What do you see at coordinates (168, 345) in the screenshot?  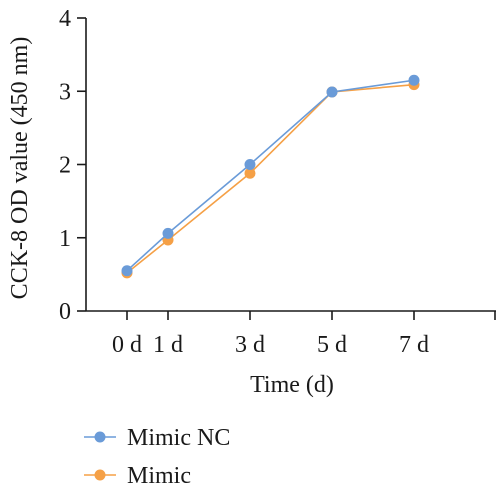 I see `x-tick-label: 1 d` at bounding box center [168, 345].